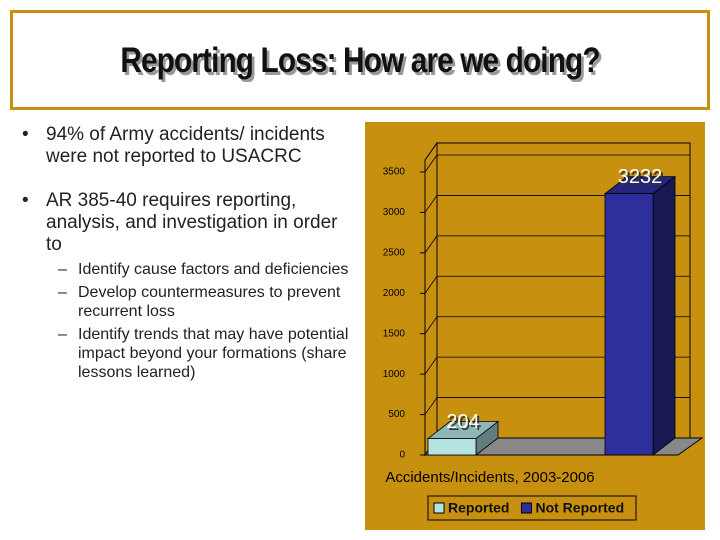 Image resolution: width=720 pixels, height=540 pixels. I want to click on legend, so click(532, 508).